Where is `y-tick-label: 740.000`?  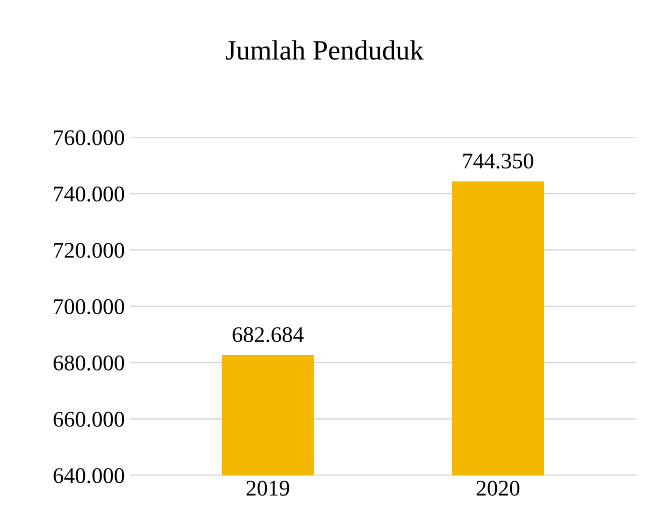 y-tick-label: 740.000 is located at coordinates (89, 194).